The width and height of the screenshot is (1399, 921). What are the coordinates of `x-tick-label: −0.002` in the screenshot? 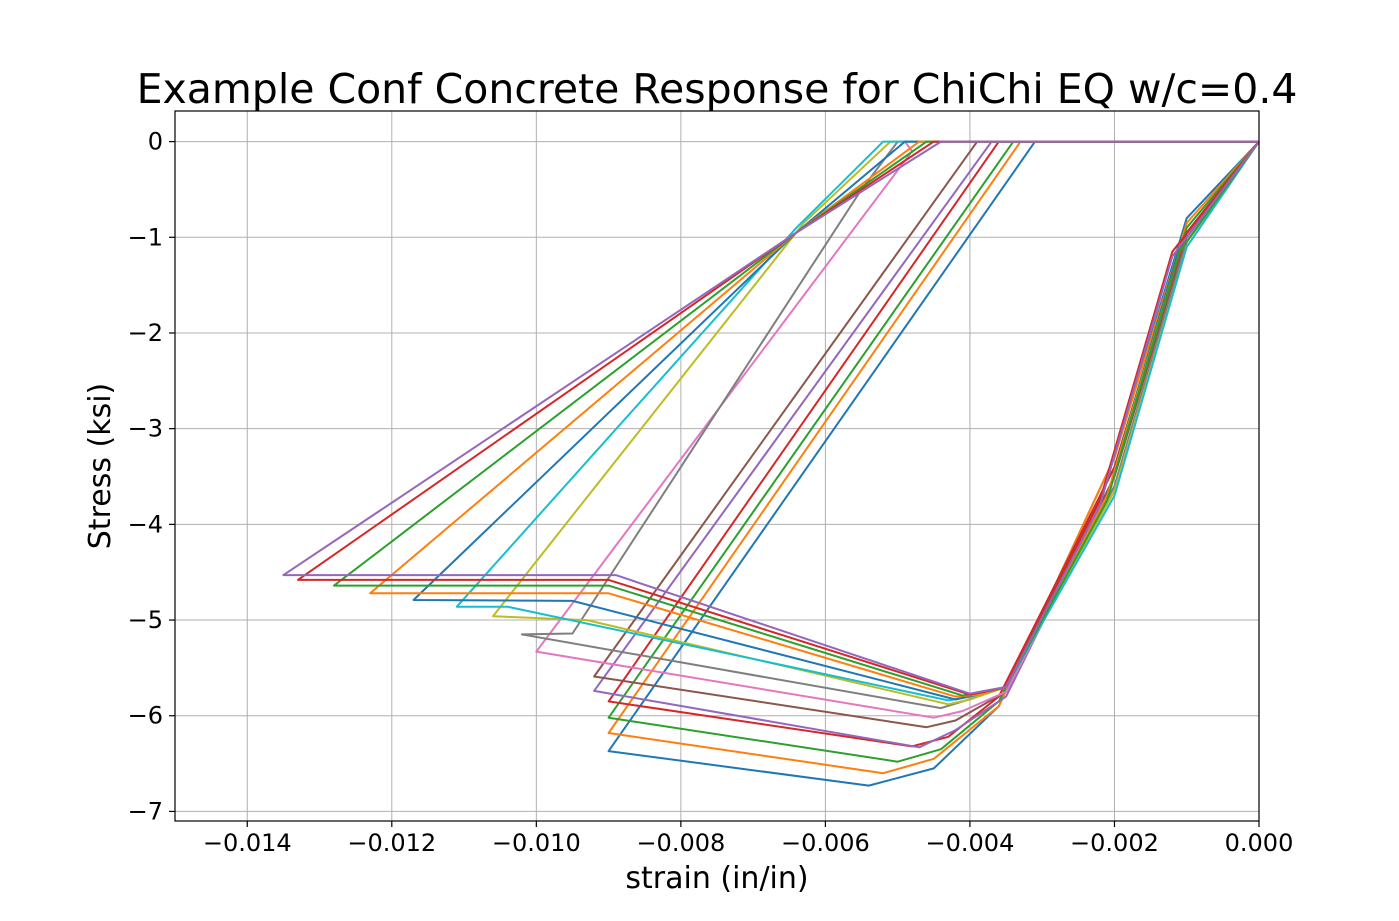 It's located at (1114, 843).